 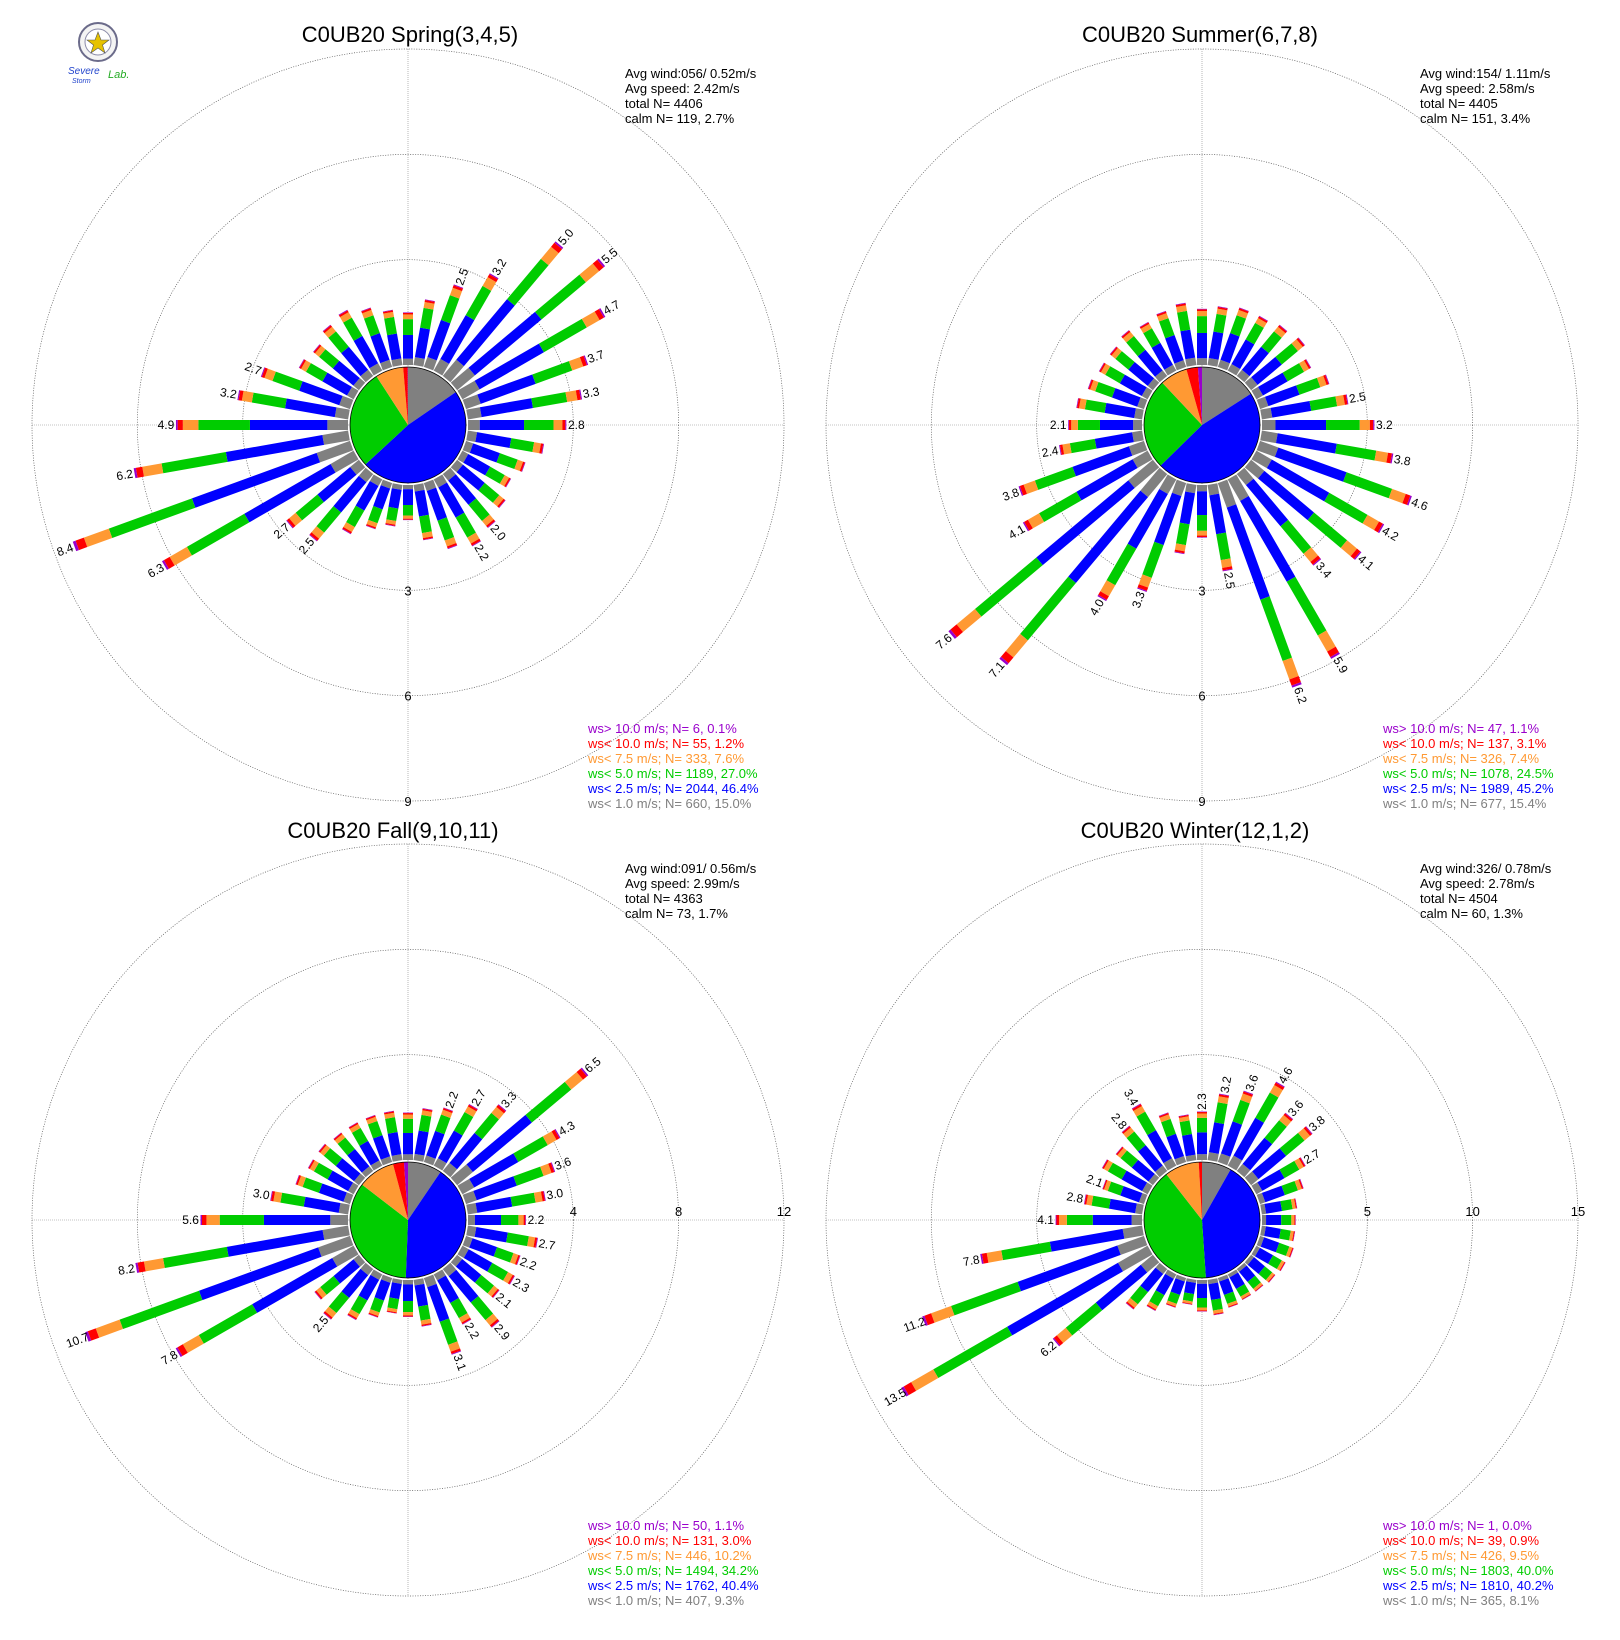 What do you see at coordinates (669, 1555) in the screenshot?
I see `legend-item: ws< 7.5 m/s; N= 446, 10.2%` at bounding box center [669, 1555].